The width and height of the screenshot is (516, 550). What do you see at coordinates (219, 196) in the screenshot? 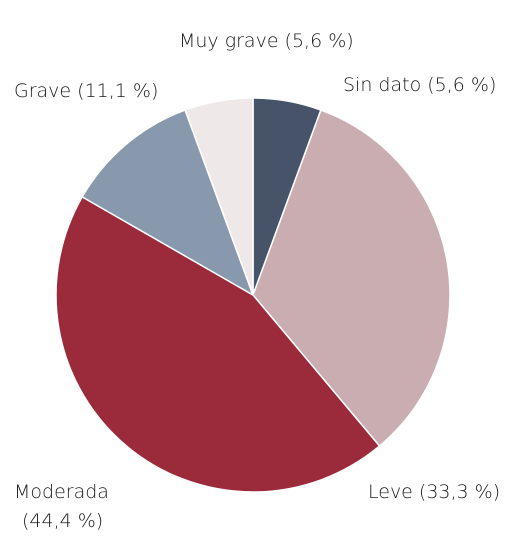
I see `pie-slice-muy-grave` at bounding box center [219, 196].